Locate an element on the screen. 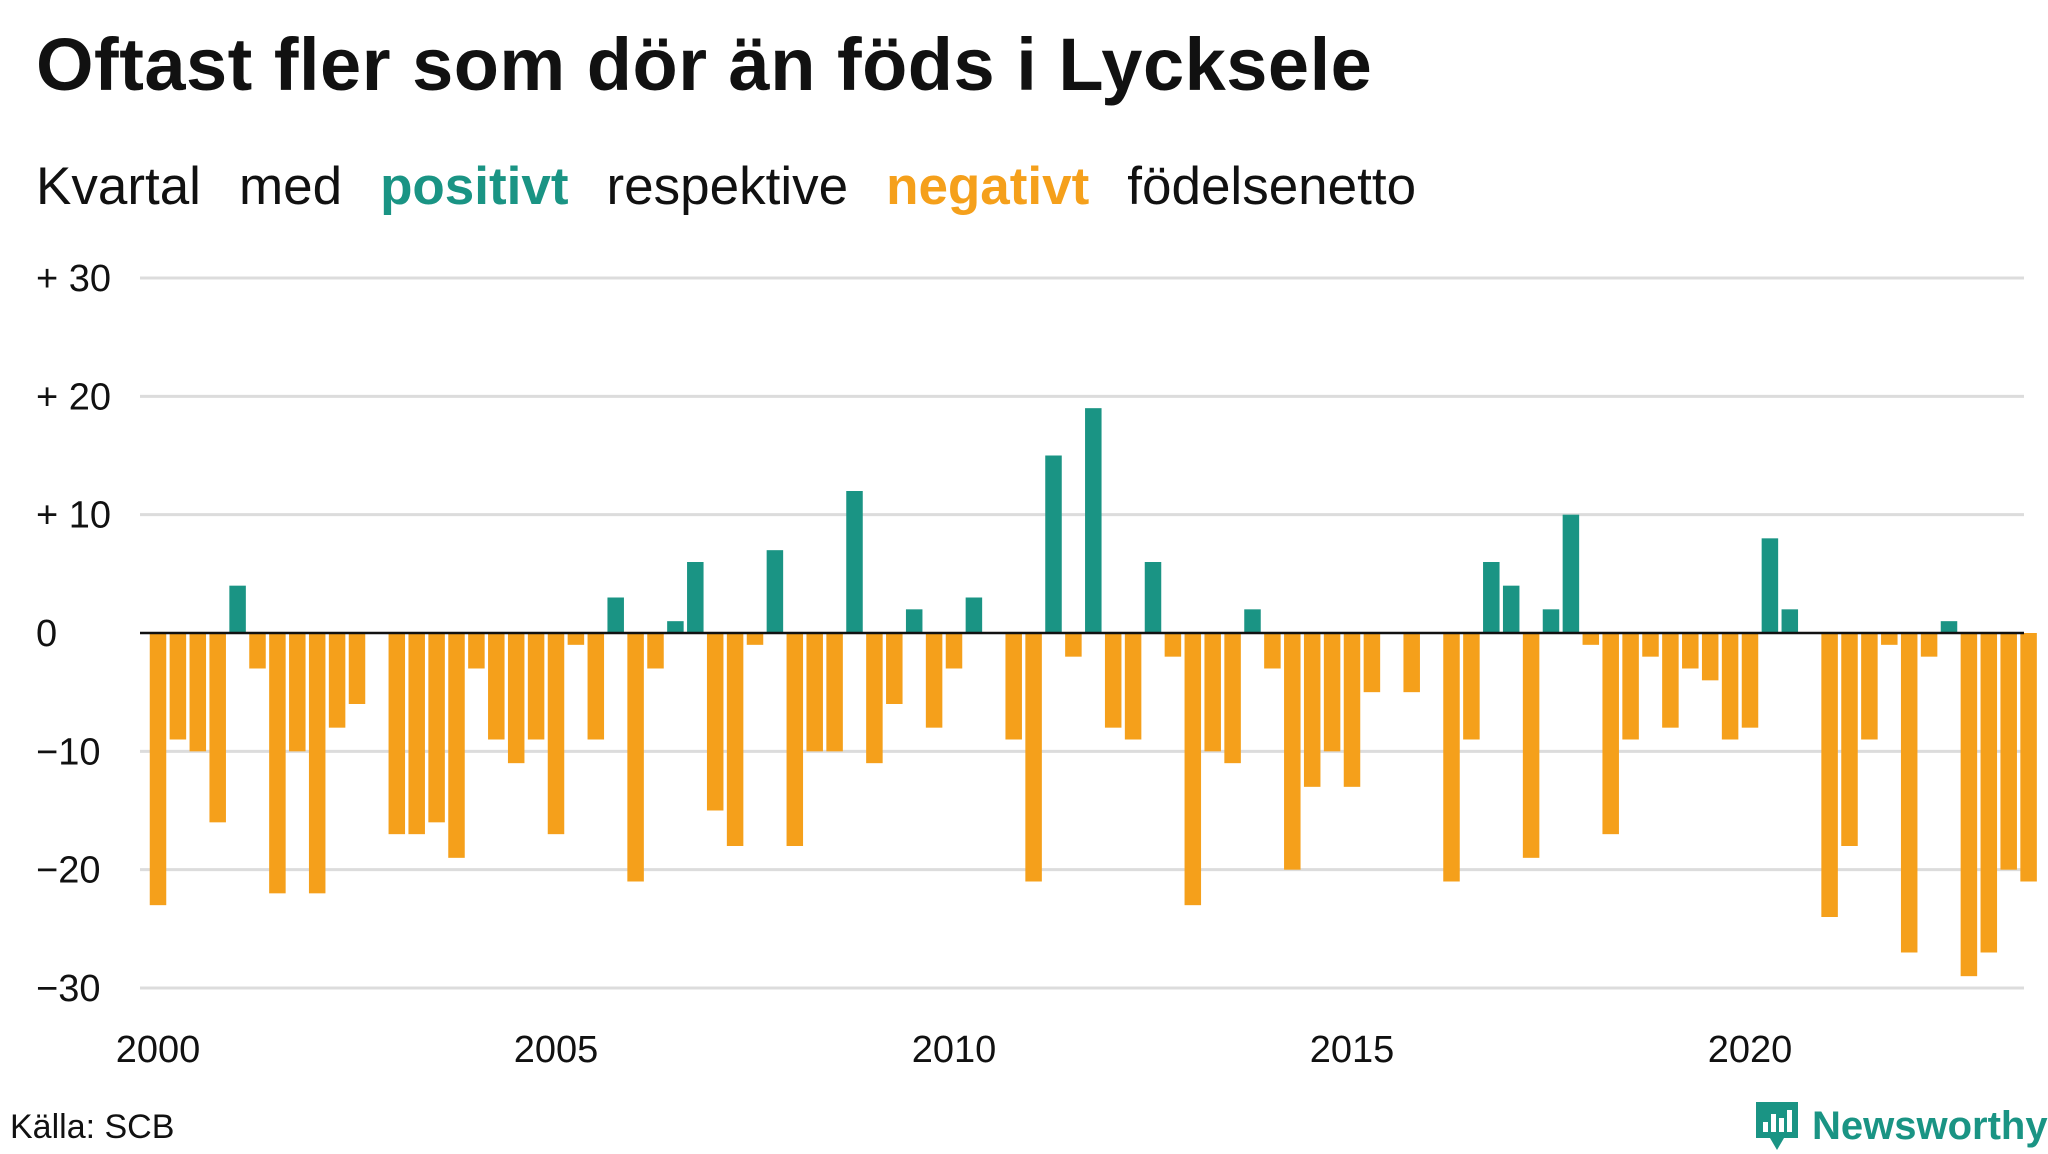  x-tick-label: 2015 is located at coordinates (1352, 1050).